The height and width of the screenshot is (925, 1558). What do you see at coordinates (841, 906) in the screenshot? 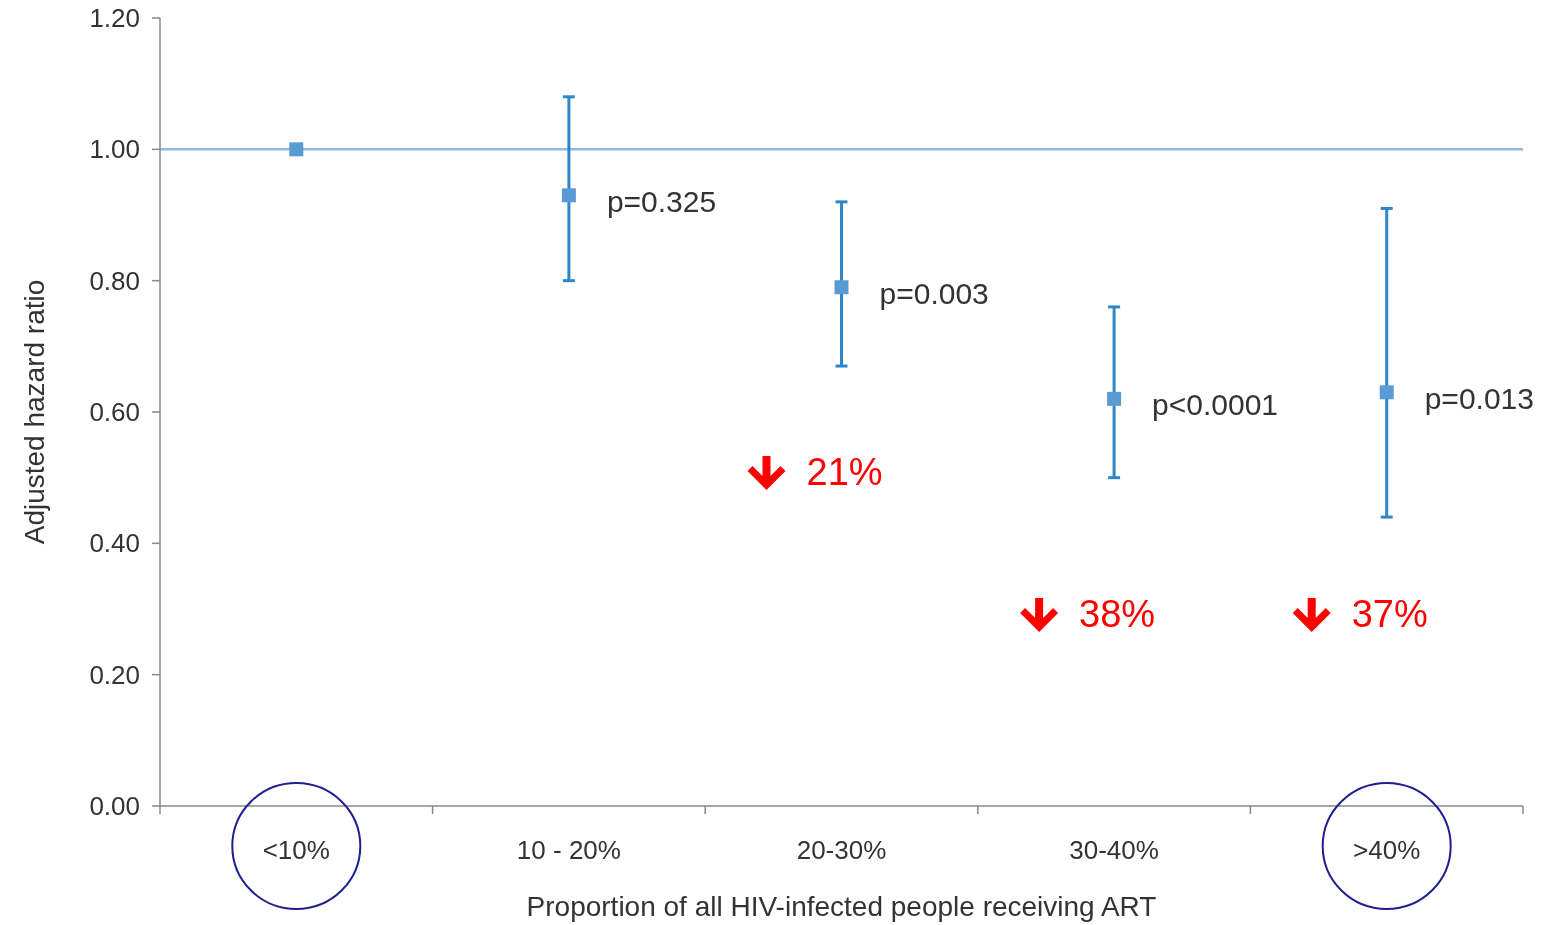
I see `x-axis-title: Proportion of all HIV-infected people receiving ART` at bounding box center [841, 906].